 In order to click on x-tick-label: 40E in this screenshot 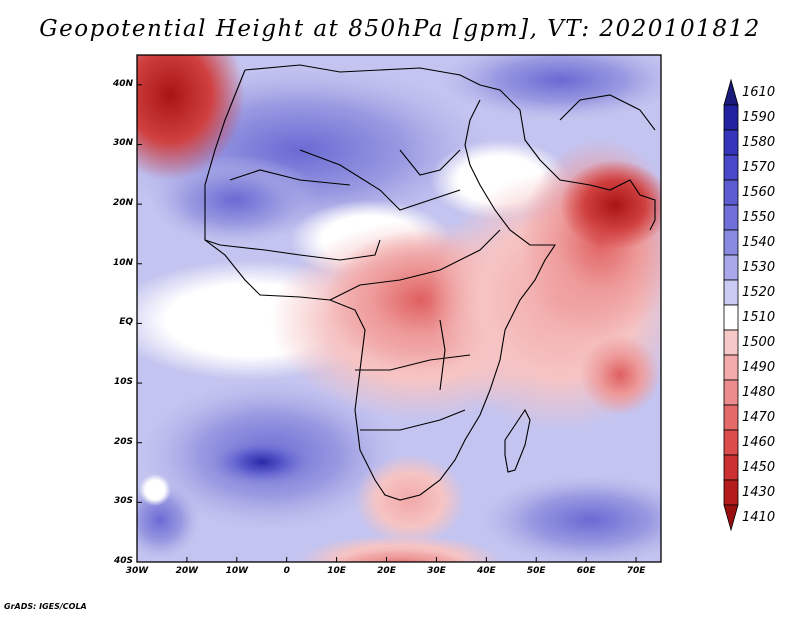, I will do `click(486, 571)`.